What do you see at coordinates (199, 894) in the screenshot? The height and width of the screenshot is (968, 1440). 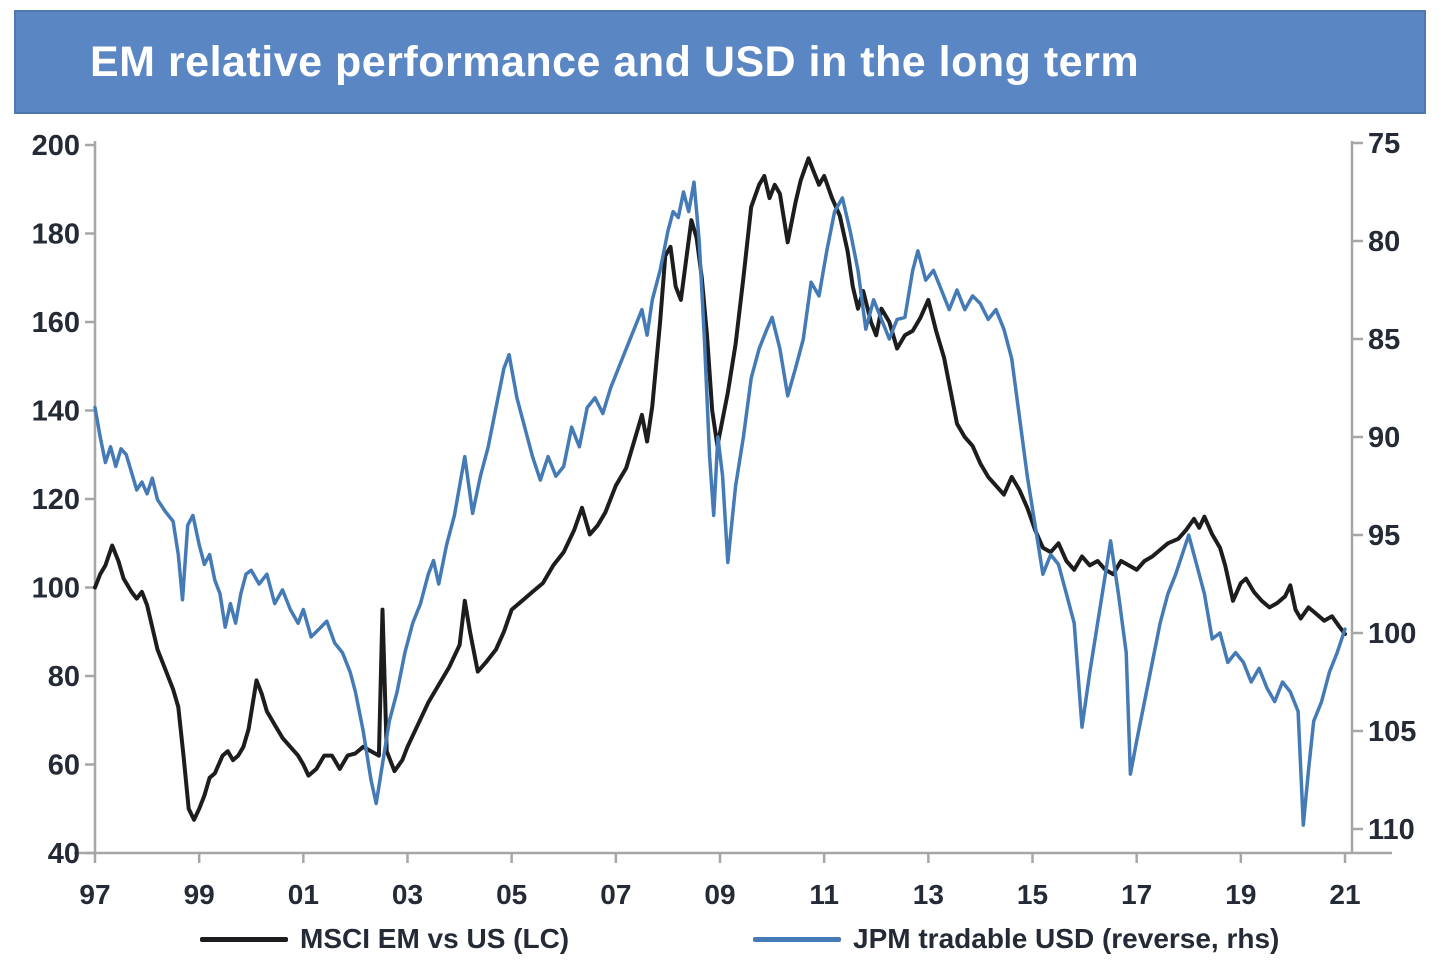 I see `x-tick-label: 99` at bounding box center [199, 894].